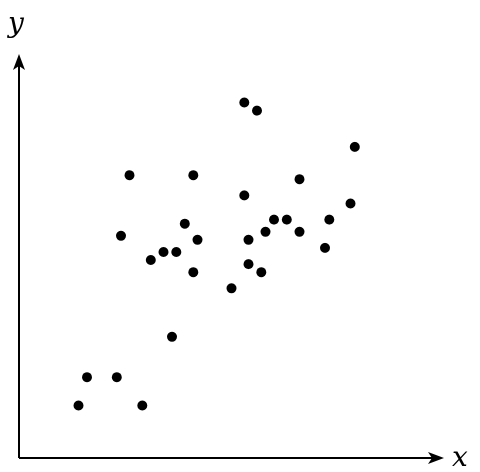  Describe the element at coordinates (436, 458) in the screenshot. I see `x-axis-arrowhead` at that location.